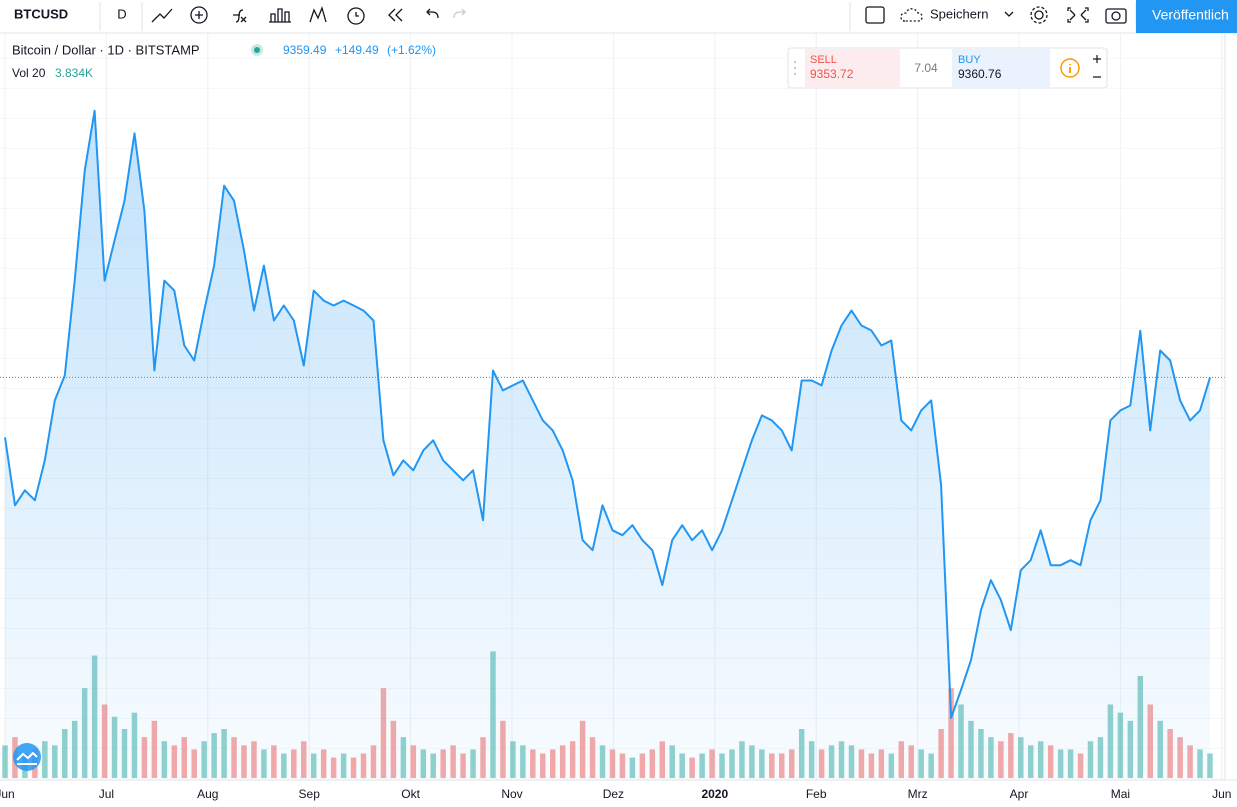 Image resolution: width=1237 pixels, height=807 pixels. I want to click on last-price: 9359.49, so click(305, 50).